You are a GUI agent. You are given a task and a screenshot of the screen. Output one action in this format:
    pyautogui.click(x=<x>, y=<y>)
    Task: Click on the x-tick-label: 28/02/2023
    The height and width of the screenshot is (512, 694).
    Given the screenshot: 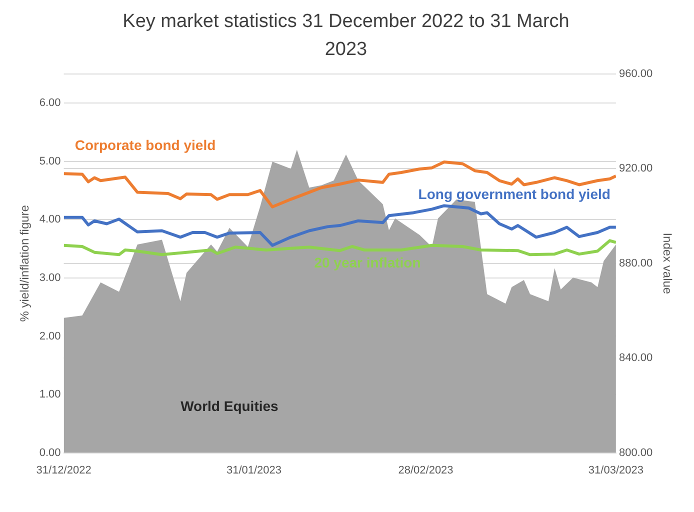 What is the action you would take?
    pyautogui.click(x=426, y=470)
    